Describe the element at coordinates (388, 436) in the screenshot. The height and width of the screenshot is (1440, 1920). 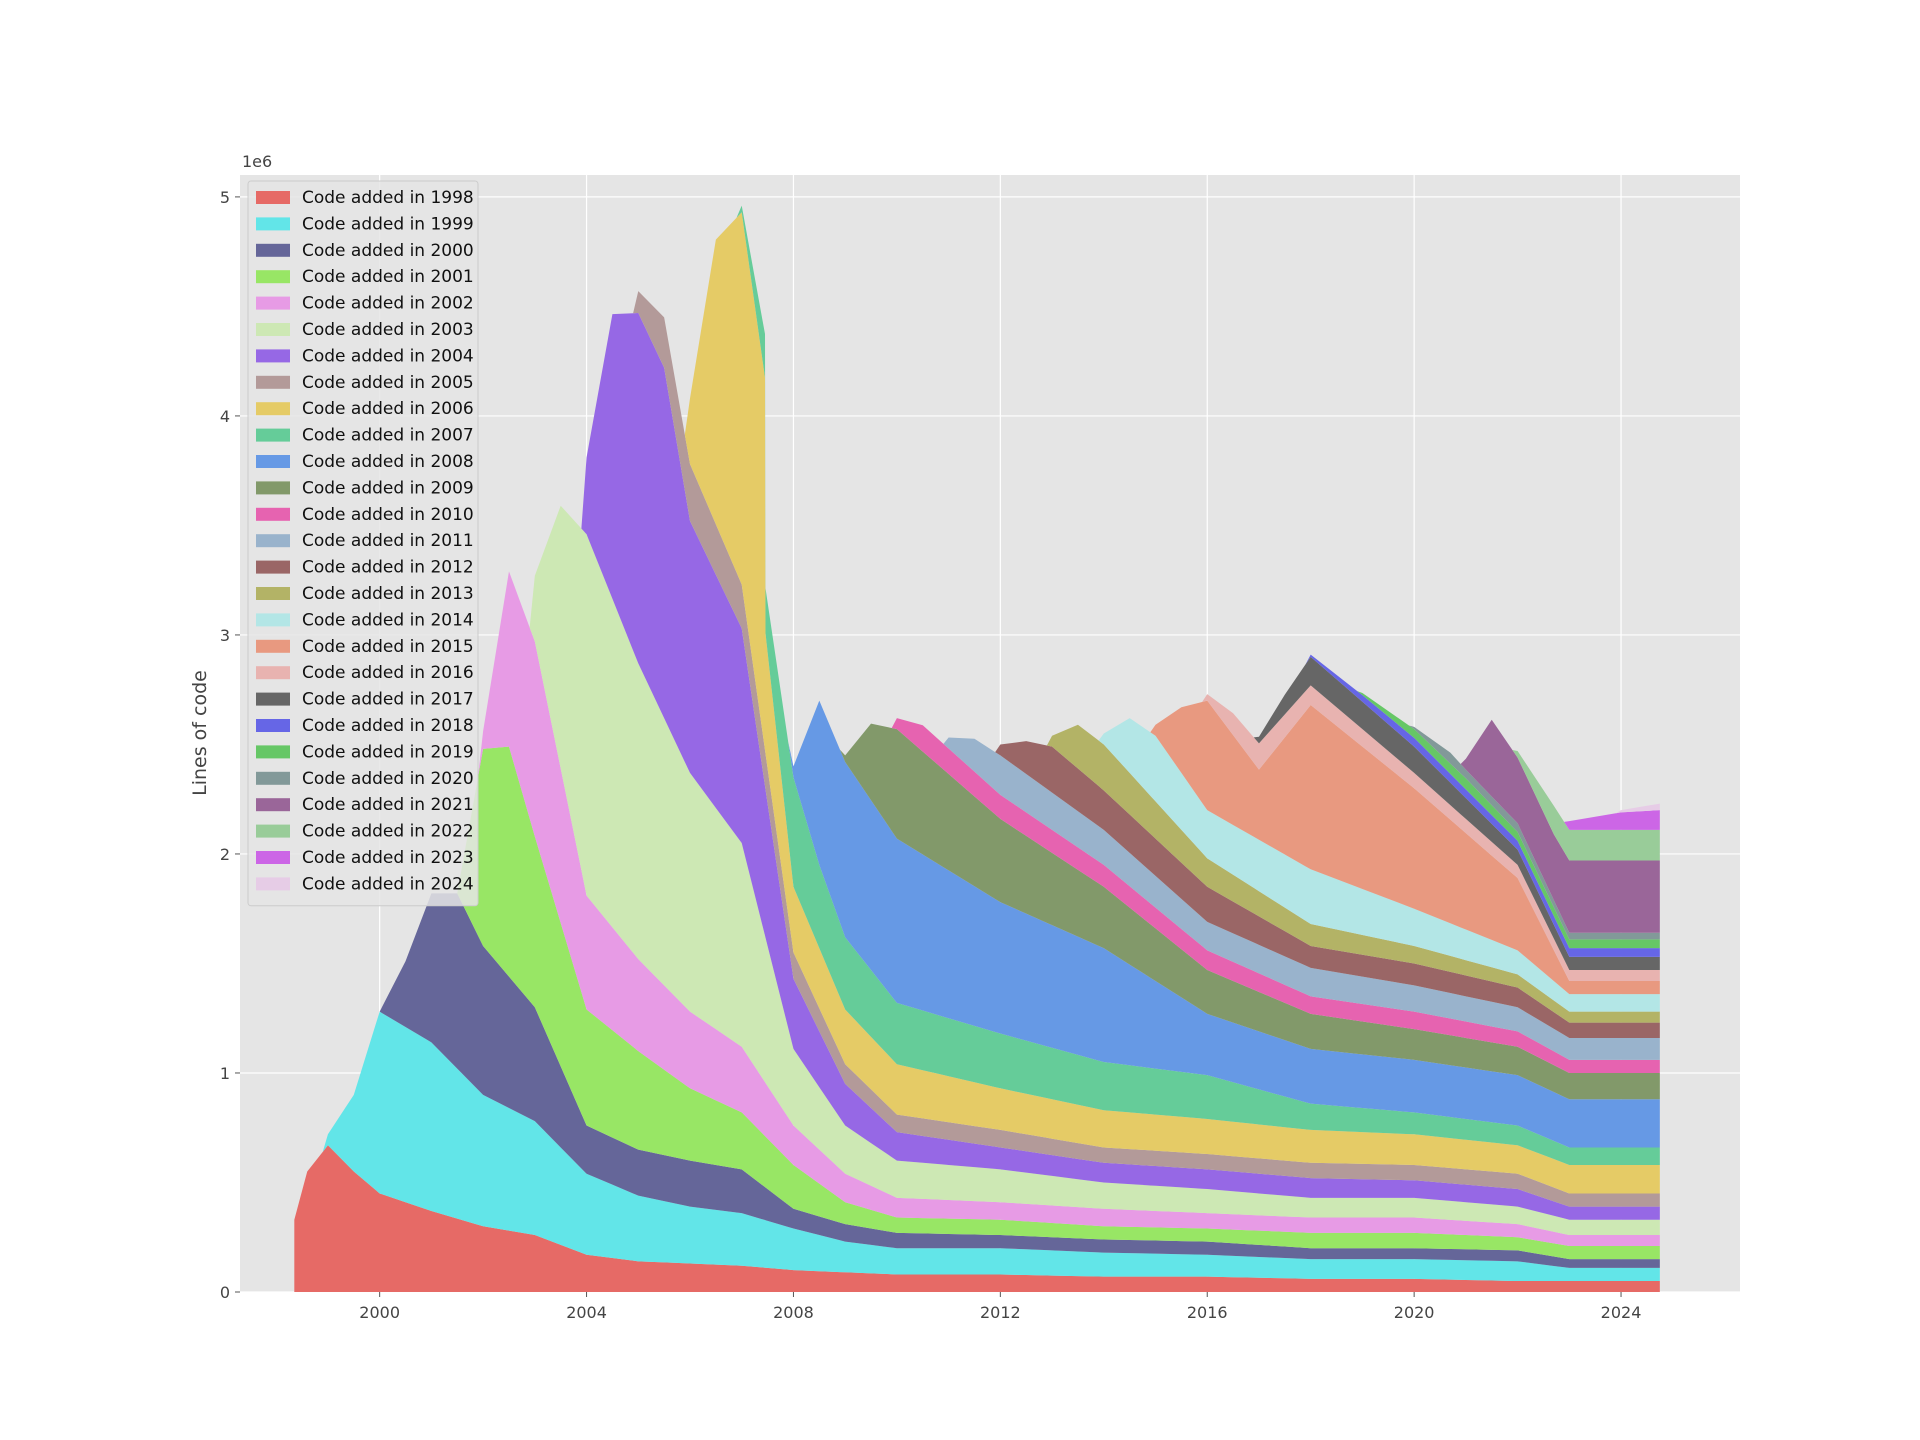
I see `legend-label-2007: Code added in 2007` at that location.